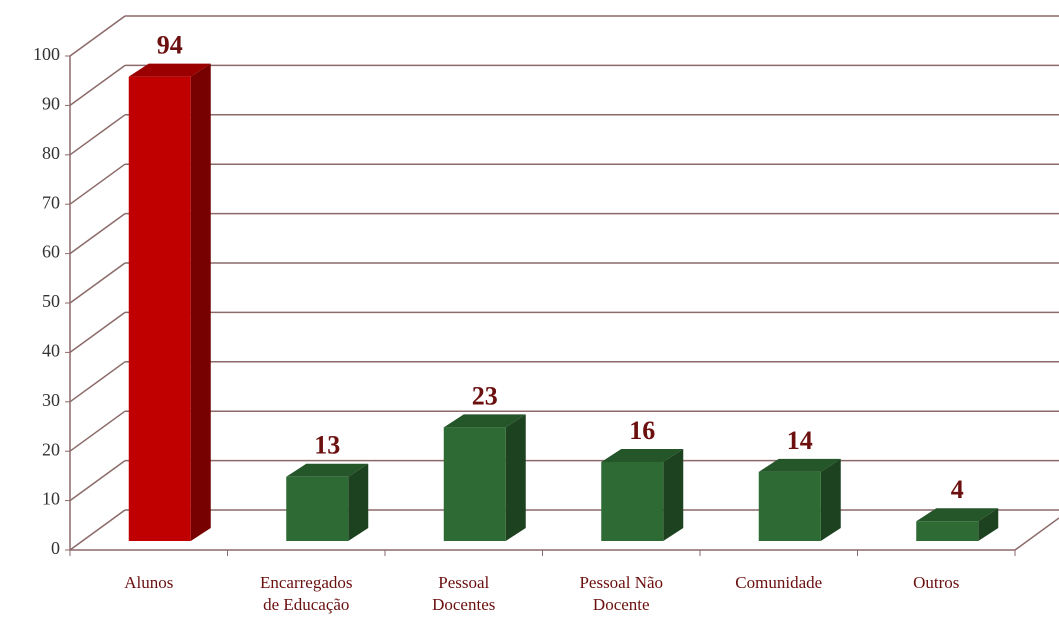  Describe the element at coordinates (327, 445) in the screenshot. I see `value-label: 13` at that location.